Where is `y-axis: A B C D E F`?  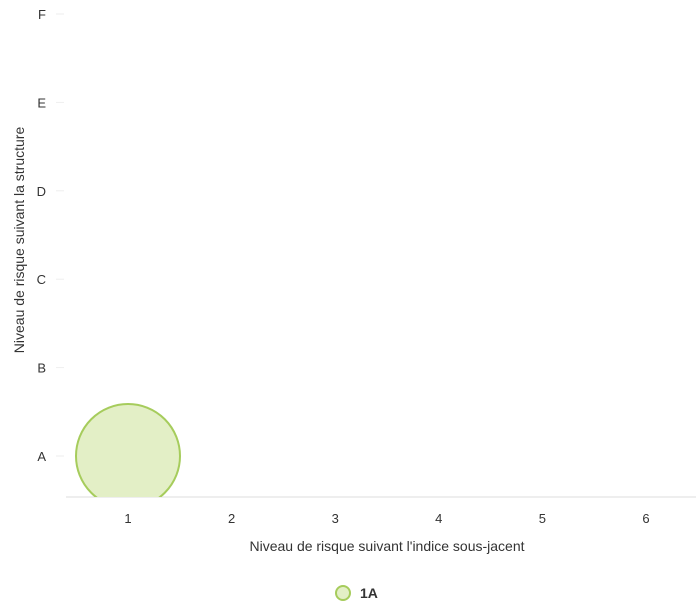
y-axis: A B C D E F is located at coordinates (50, 235).